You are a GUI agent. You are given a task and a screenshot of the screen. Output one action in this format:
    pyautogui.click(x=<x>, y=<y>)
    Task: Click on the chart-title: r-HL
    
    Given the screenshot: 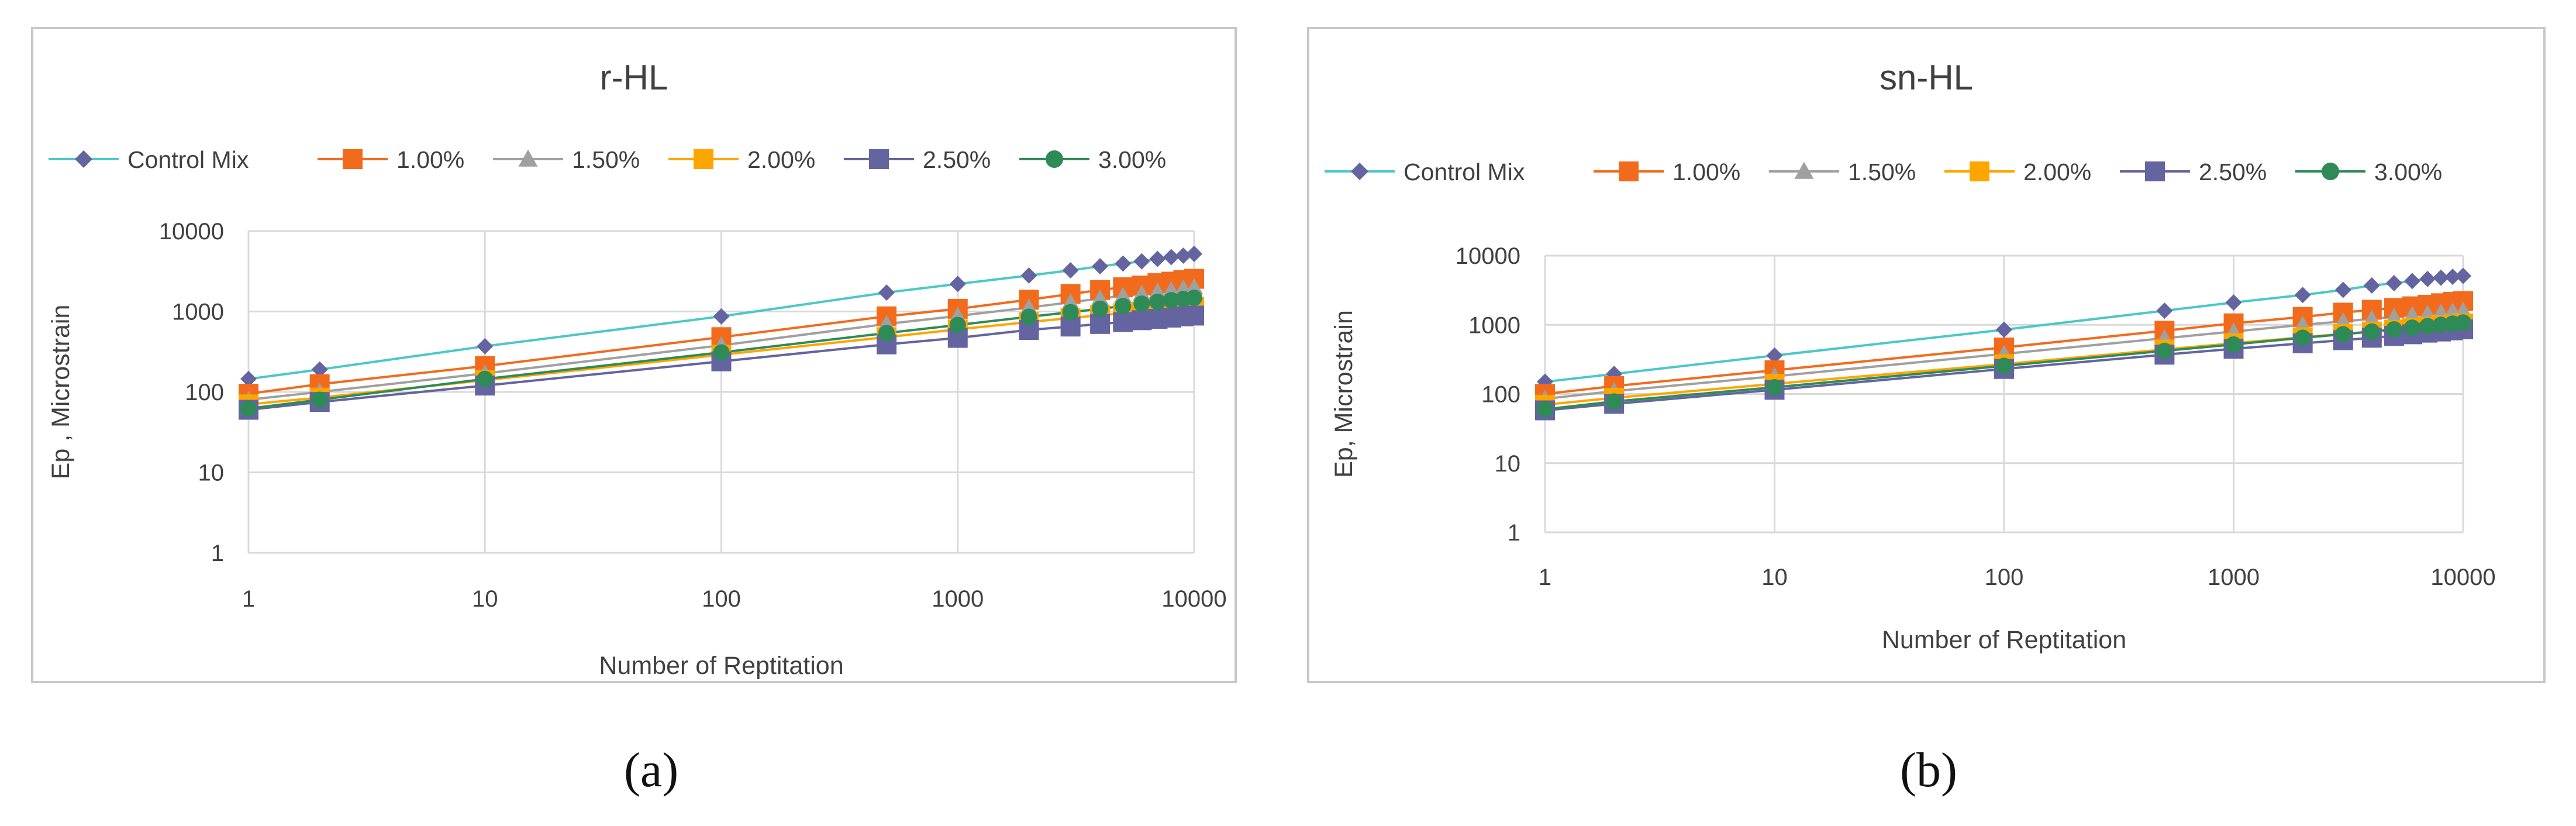 What is the action you would take?
    pyautogui.click(x=634, y=77)
    